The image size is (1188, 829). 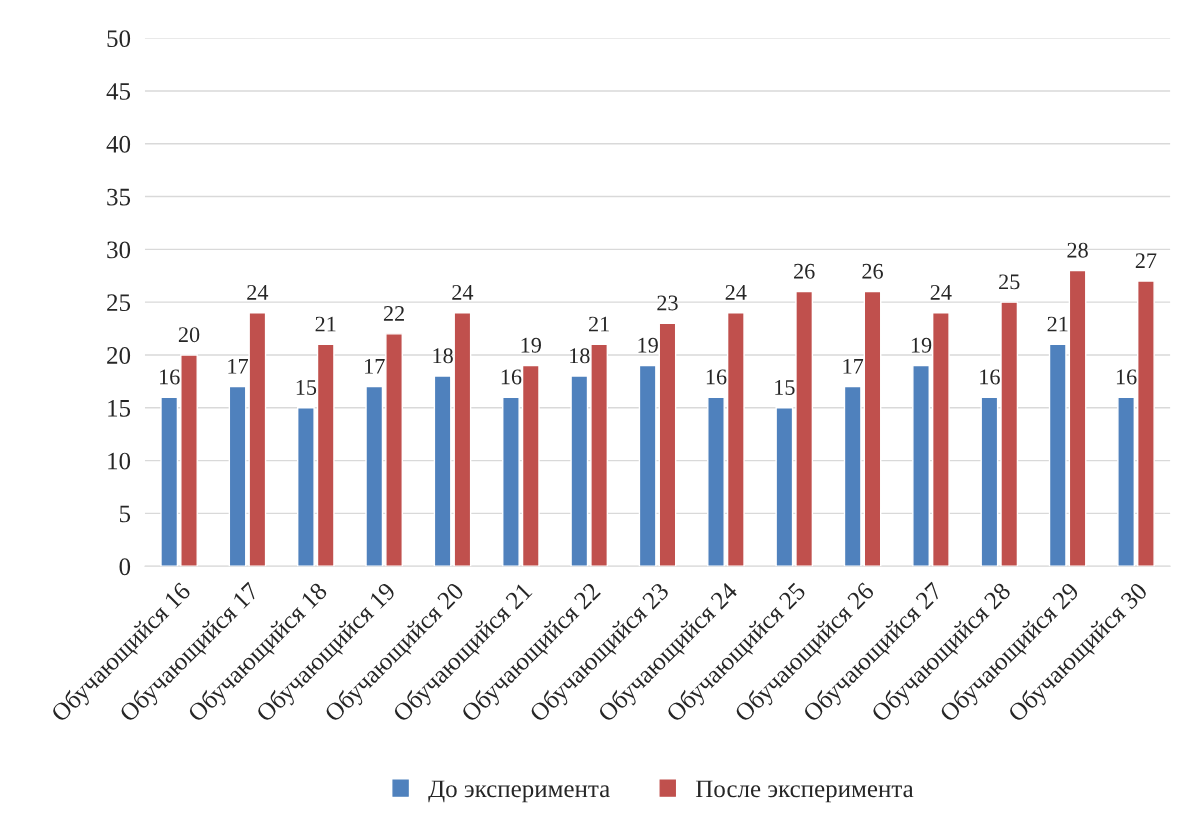 I want to click on y-tick-label: 0, so click(x=125, y=567).